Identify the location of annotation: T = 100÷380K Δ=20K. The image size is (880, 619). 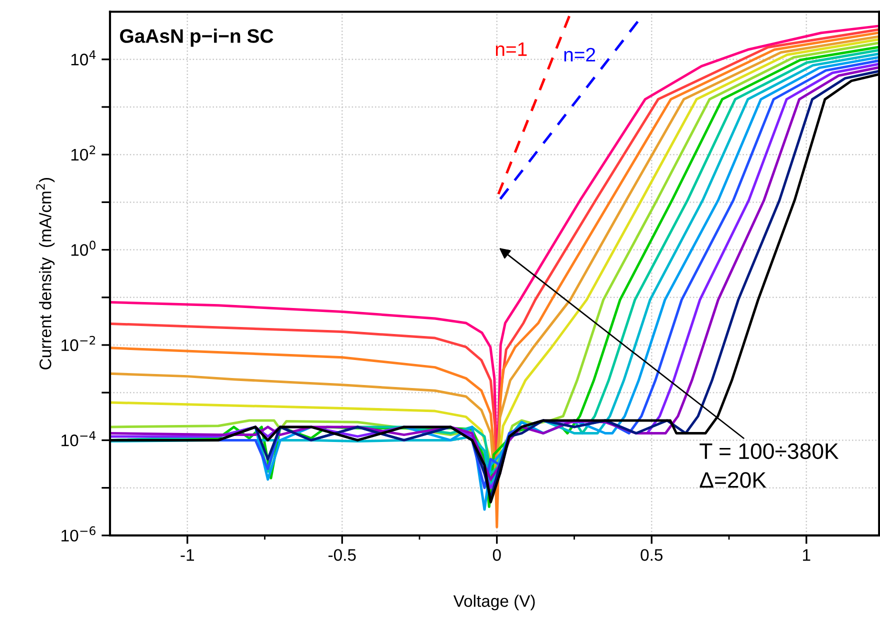
(769, 465).